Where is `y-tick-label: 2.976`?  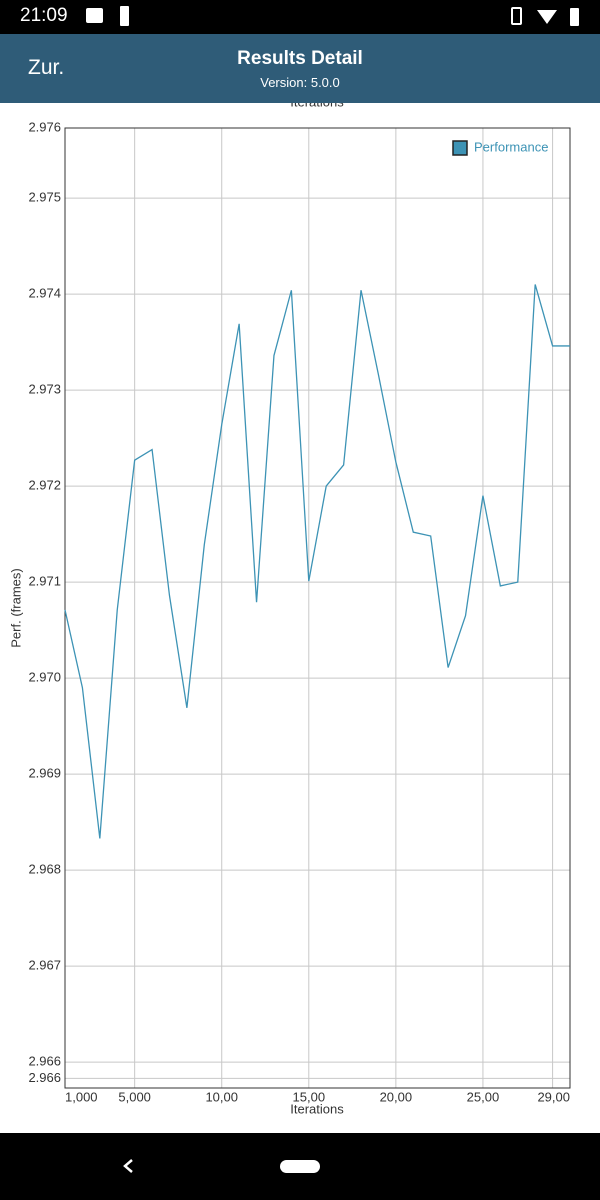
y-tick-label: 2.976 is located at coordinates (44, 126).